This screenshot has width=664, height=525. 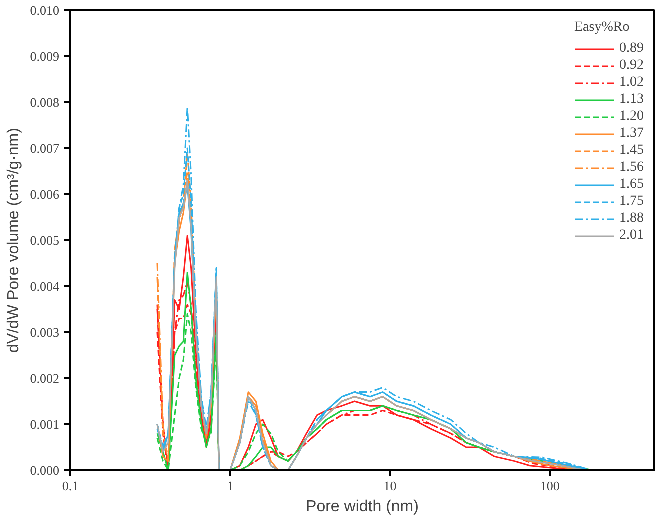 I want to click on legend-label: 1.65, so click(x=632, y=185).